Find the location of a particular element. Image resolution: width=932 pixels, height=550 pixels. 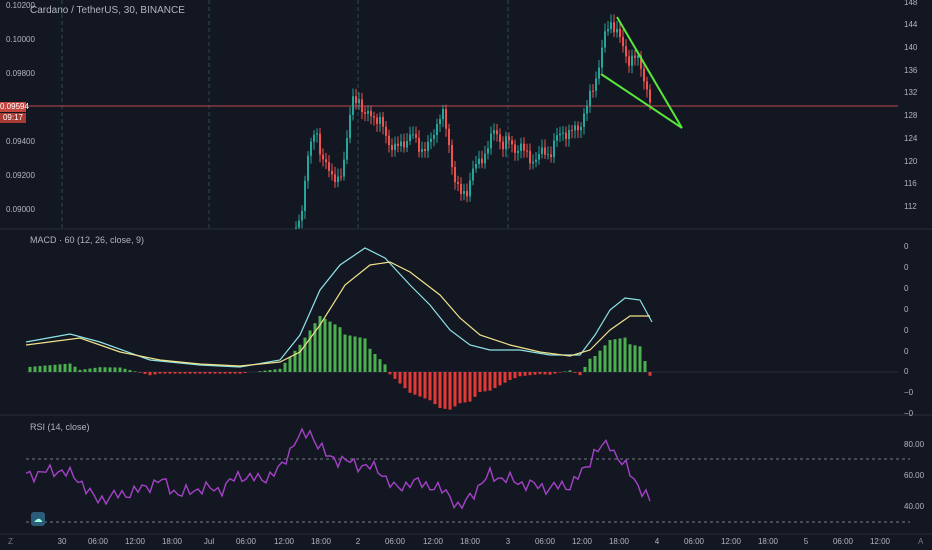

time-tick: 06:00 is located at coordinates (98, 541).